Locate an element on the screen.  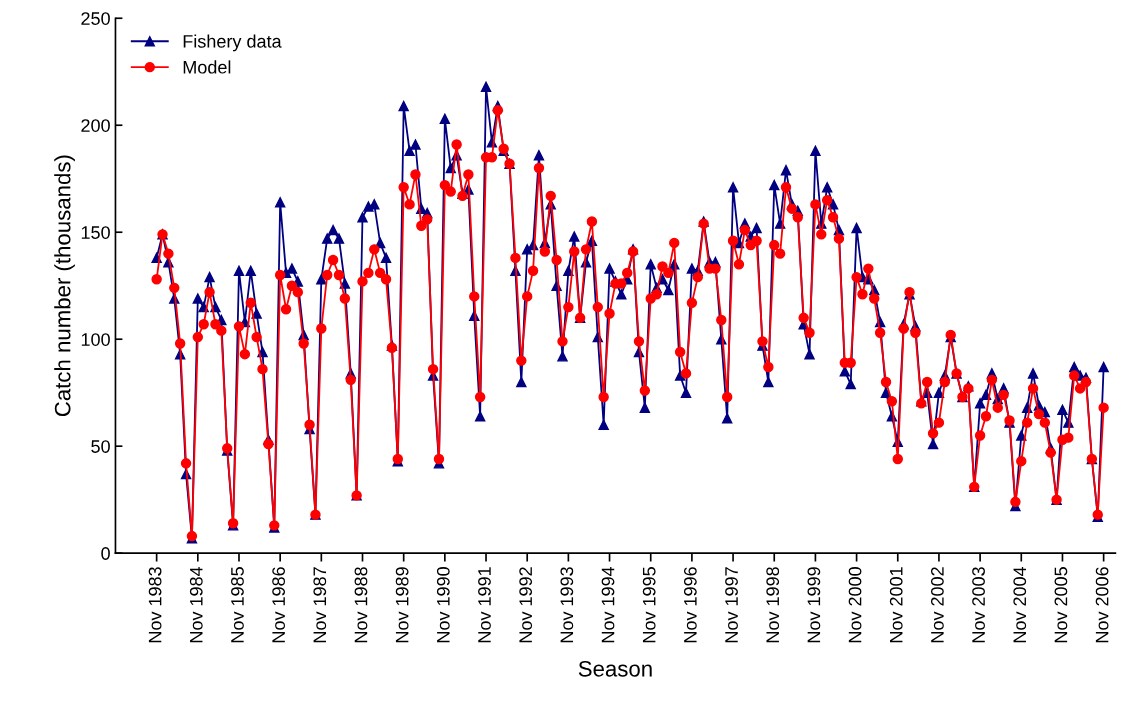
x-tick-label: Nov 2005 is located at coordinates (1061, 605).